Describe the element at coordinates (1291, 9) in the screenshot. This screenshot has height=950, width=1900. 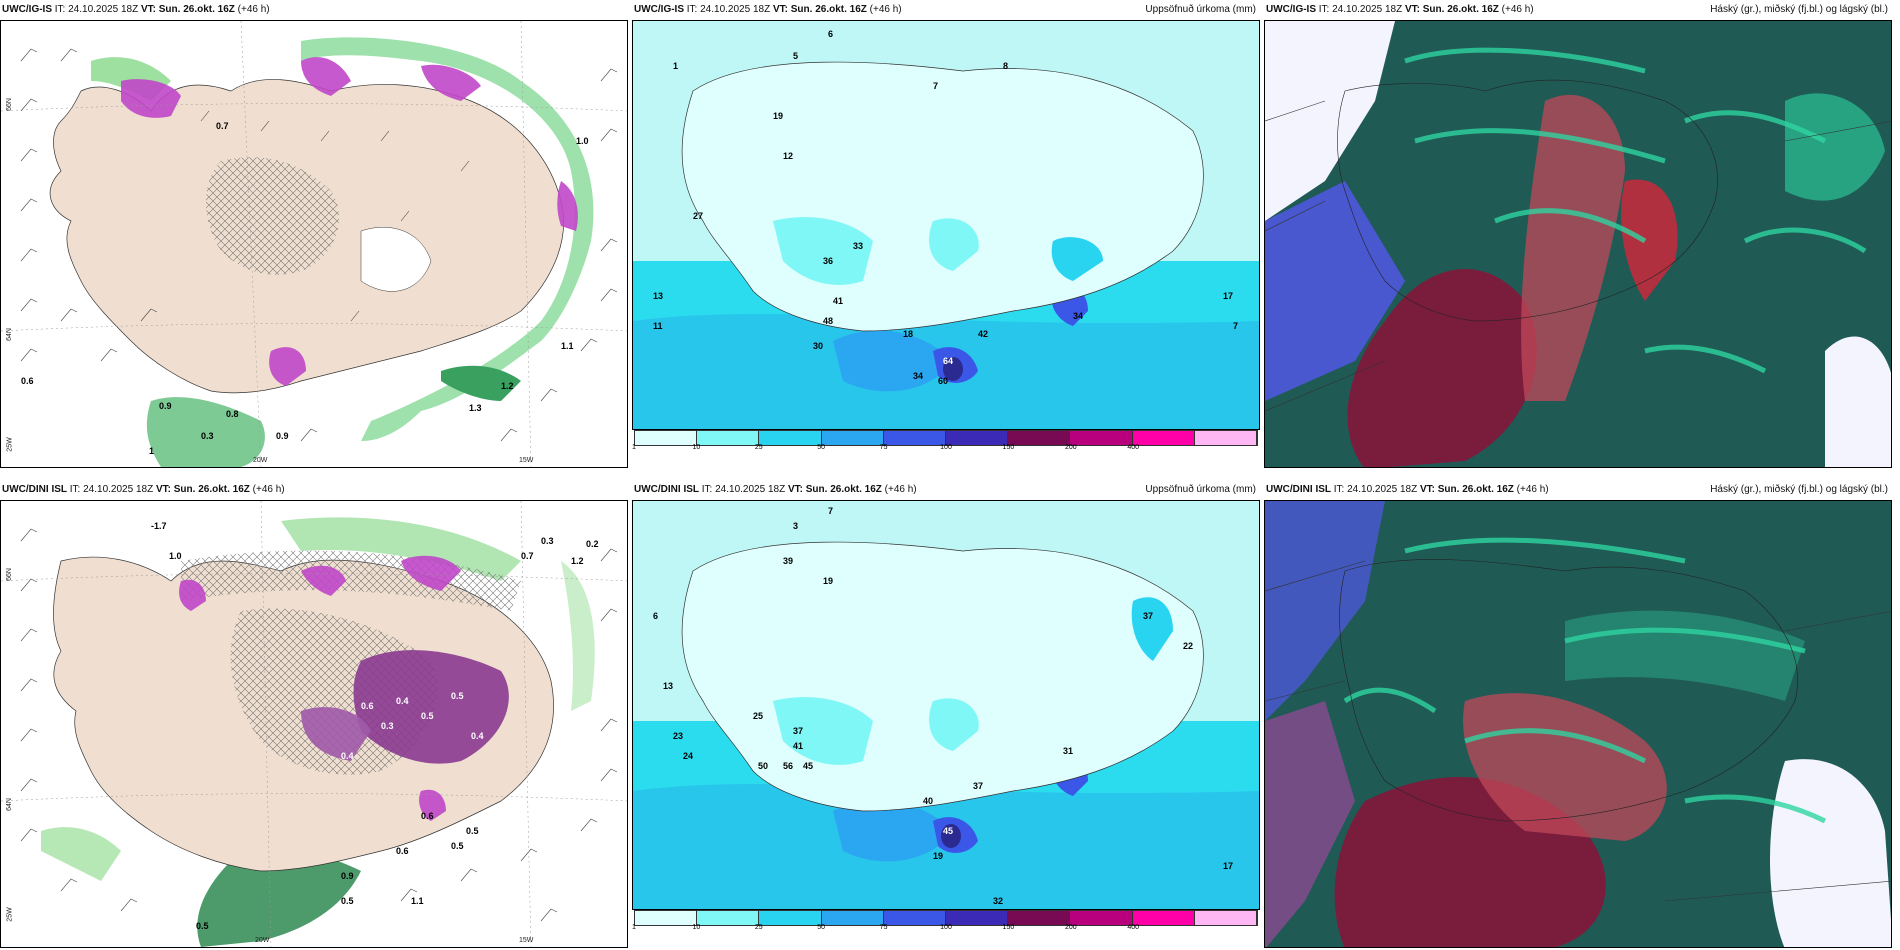
I see `model-name: UWC/IG-IS` at that location.